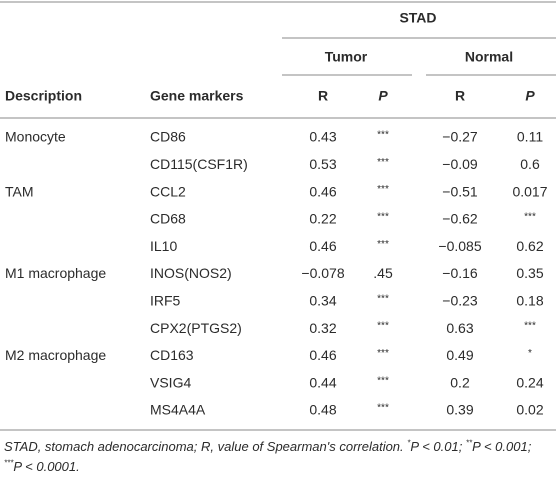  Describe the element at coordinates (529, 191) in the screenshot. I see `cell-value: 0.017` at that location.